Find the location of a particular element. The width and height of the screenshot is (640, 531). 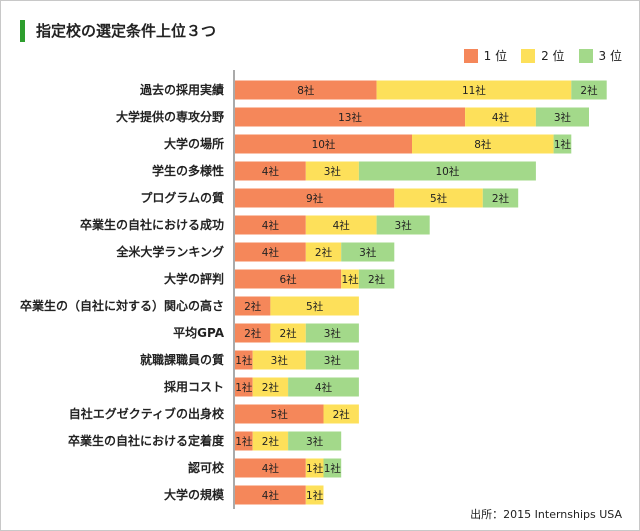

data-label: 6社 is located at coordinates (289, 279).